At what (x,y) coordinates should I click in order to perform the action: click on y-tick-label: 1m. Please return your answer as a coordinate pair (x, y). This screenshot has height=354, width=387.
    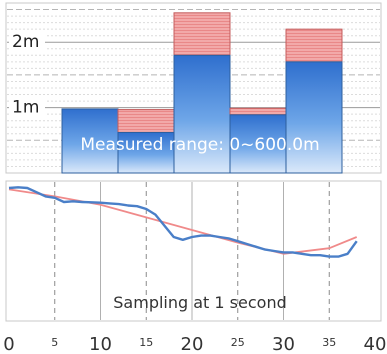
    Looking at the image, I should click on (25, 108).